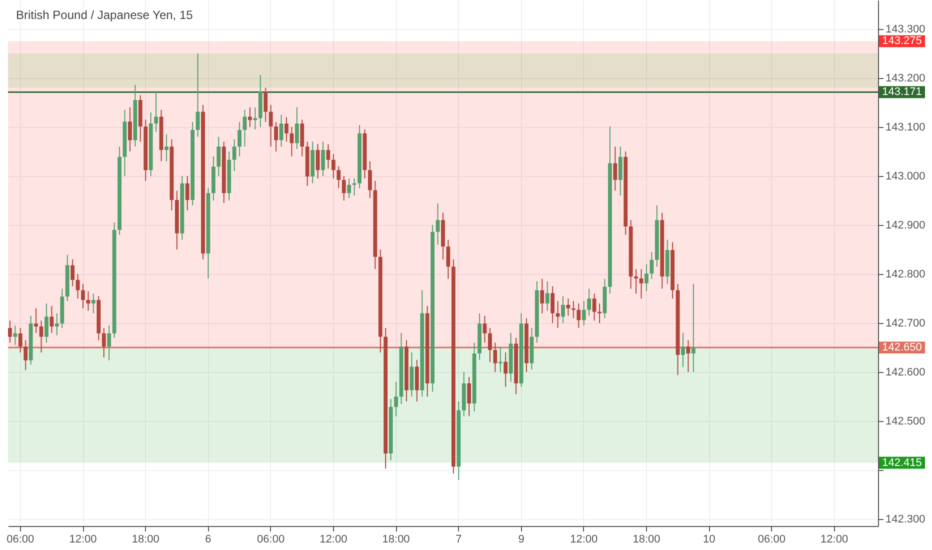 The height and width of the screenshot is (550, 932). What do you see at coordinates (902, 462) in the screenshot?
I see `band-label: 142.415` at bounding box center [902, 462].